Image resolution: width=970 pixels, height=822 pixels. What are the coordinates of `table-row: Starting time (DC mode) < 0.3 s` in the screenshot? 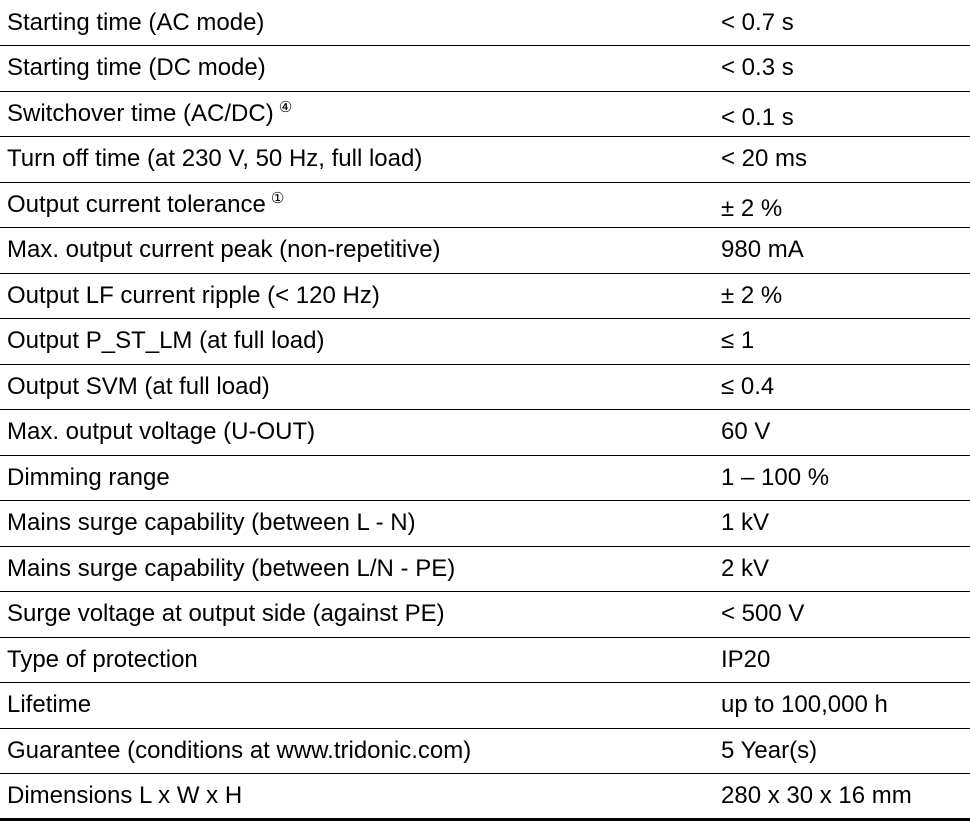 It's located at (485, 68).